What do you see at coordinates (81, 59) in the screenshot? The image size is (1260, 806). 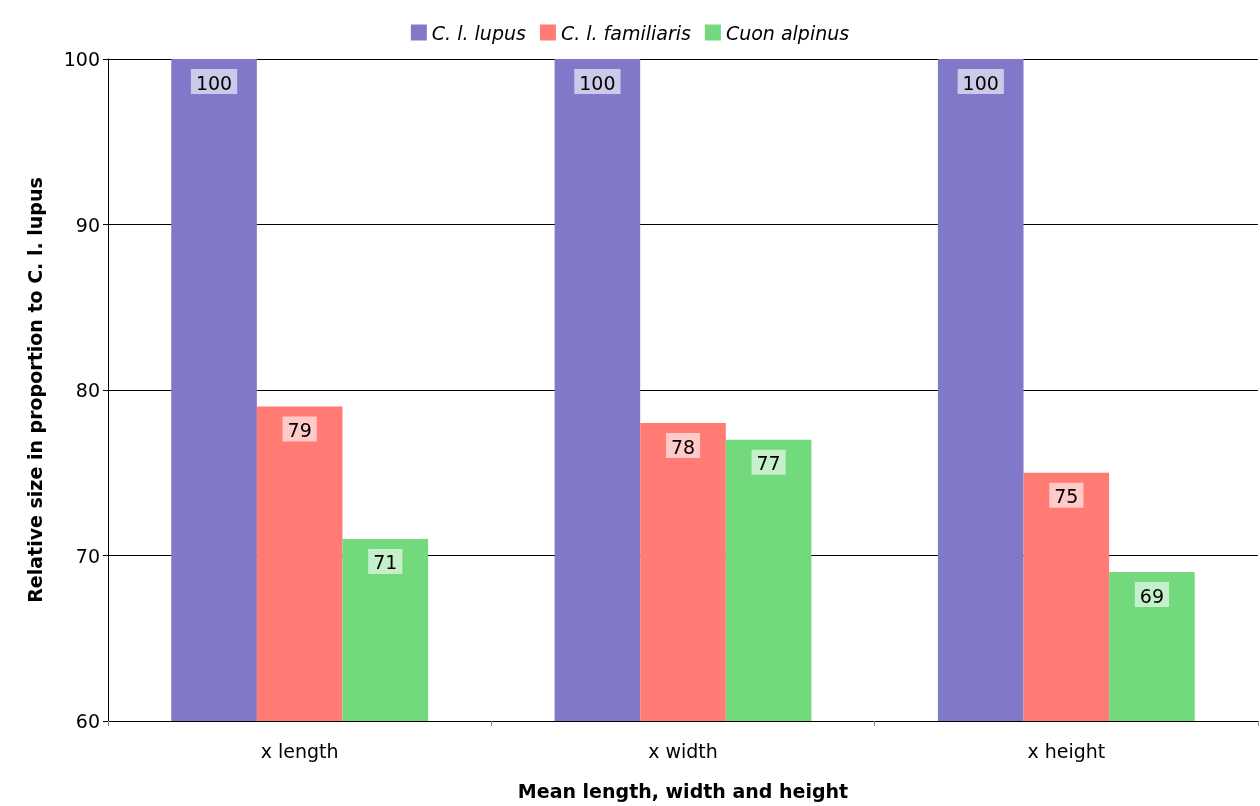 I see `y-tick-label: 100` at bounding box center [81, 59].